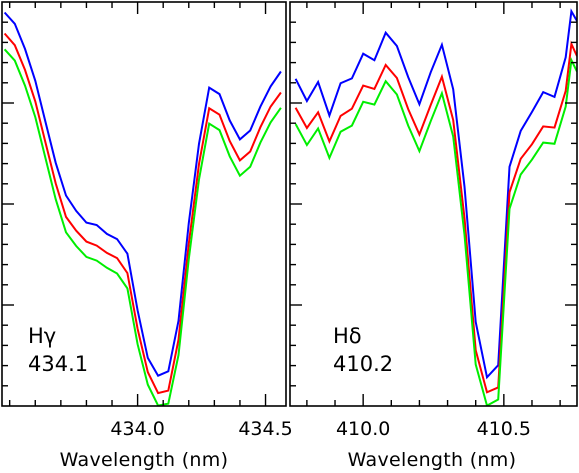 The width and height of the screenshot is (579, 473). What do you see at coordinates (42, 336) in the screenshot?
I see `h-gamma-label-line1: Hγ` at bounding box center [42, 336].